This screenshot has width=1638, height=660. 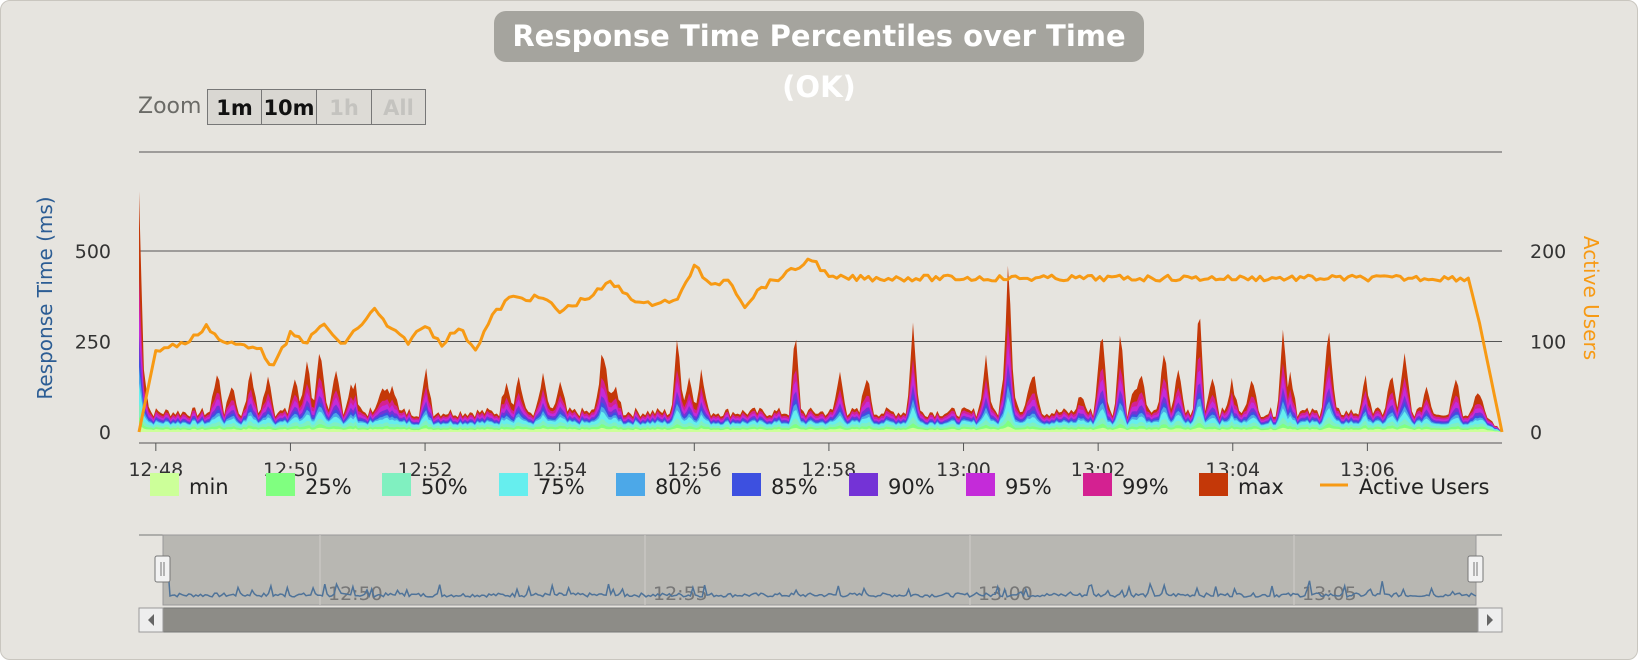 What do you see at coordinates (396, 484) in the screenshot?
I see `legend-swatch-50pct` at bounding box center [396, 484].